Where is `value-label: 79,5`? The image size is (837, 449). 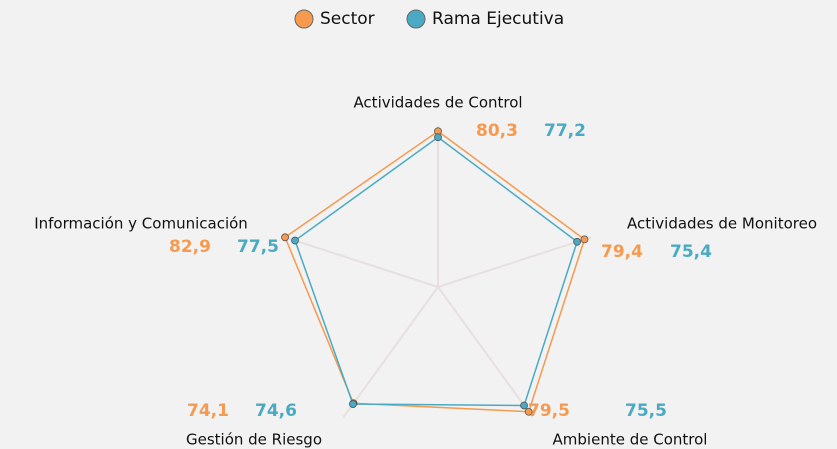 value-label: 79,5 is located at coordinates (549, 411).